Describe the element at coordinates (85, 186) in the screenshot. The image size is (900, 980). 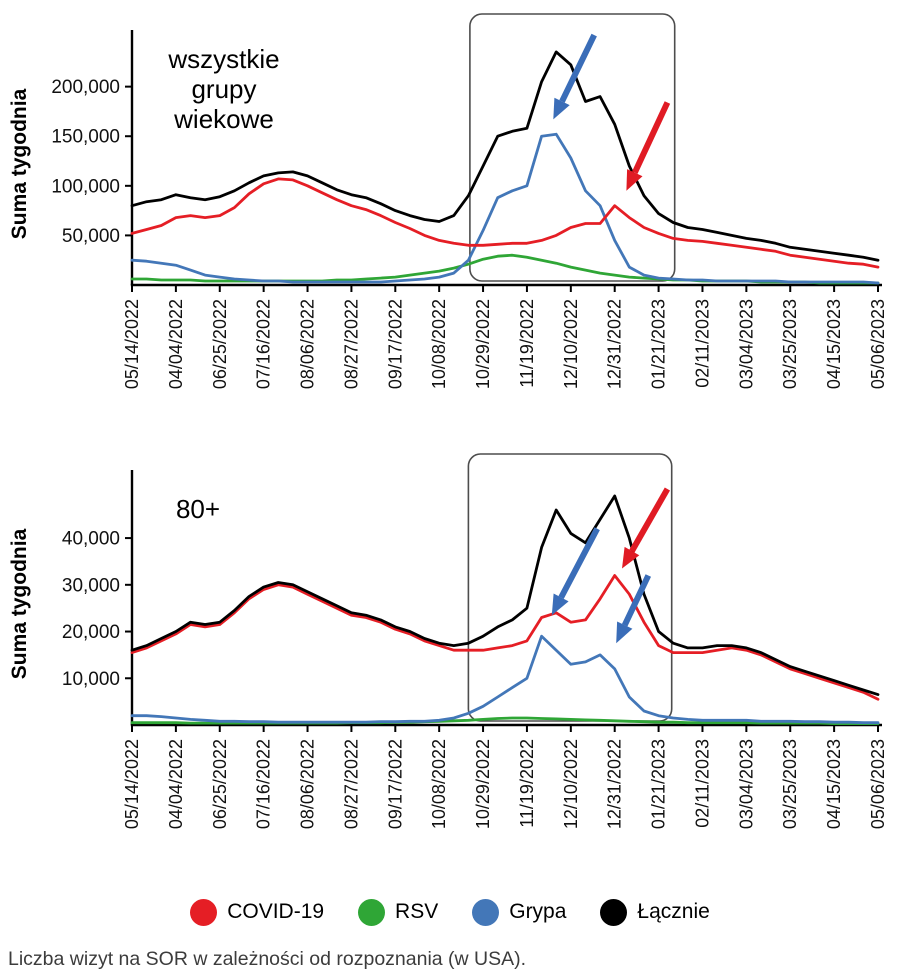
I see `y-tick-label: 100,000` at that location.